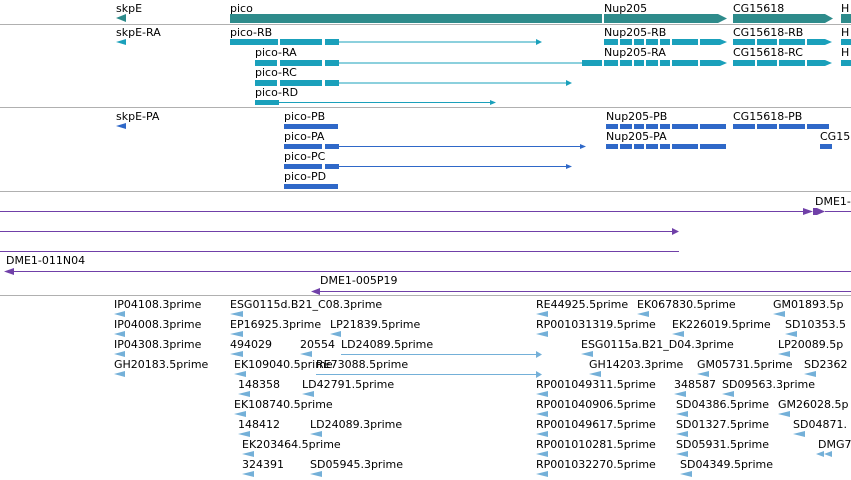 This screenshot has width=851, height=480. What do you see at coordinates (596, 424) in the screenshot?
I see `est-label: RP001049617.5prime` at bounding box center [596, 424].